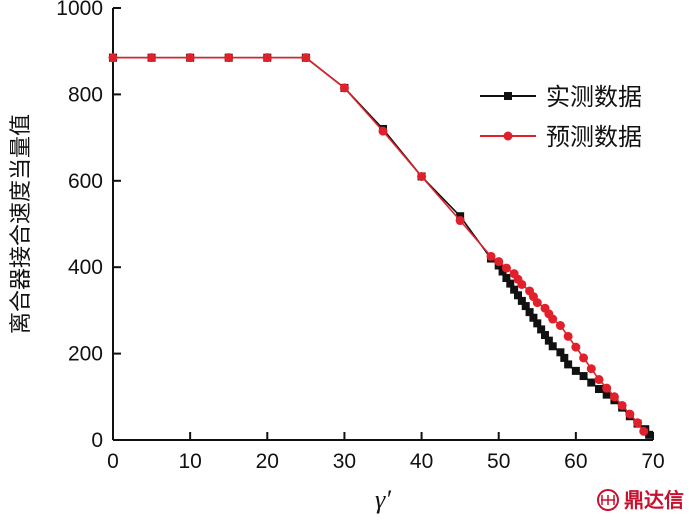  What do you see at coordinates (383, 499) in the screenshot?
I see `x-axis-title: γ′` at bounding box center [383, 499].